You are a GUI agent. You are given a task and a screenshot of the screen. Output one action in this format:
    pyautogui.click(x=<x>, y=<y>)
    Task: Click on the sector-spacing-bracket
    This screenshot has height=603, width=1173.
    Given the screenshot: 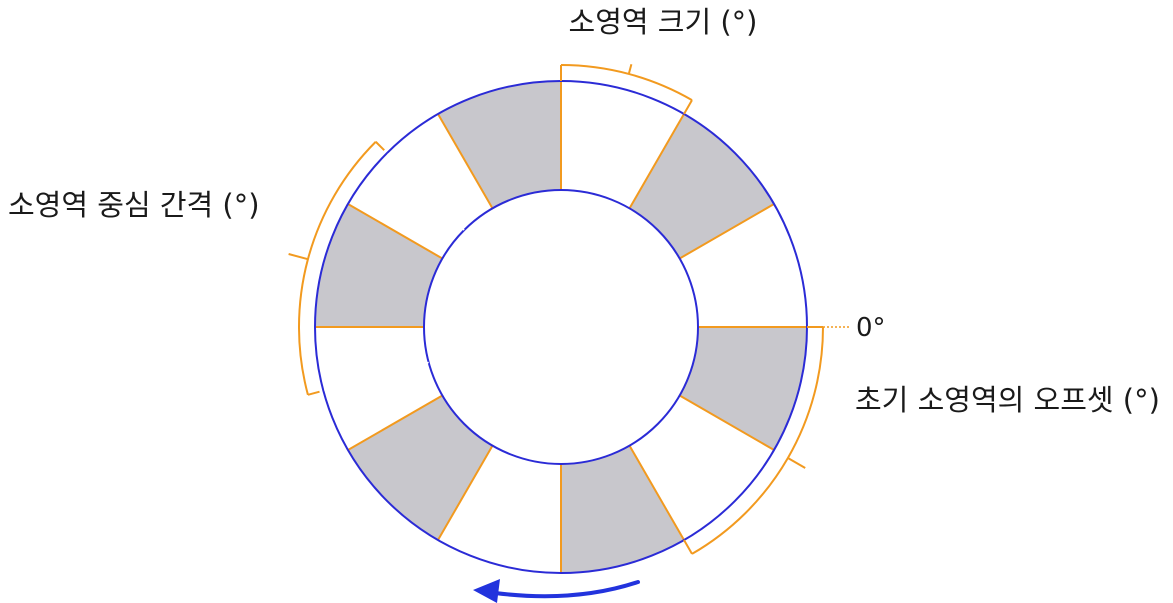 What is the action you would take?
    pyautogui.click(x=341, y=268)
    